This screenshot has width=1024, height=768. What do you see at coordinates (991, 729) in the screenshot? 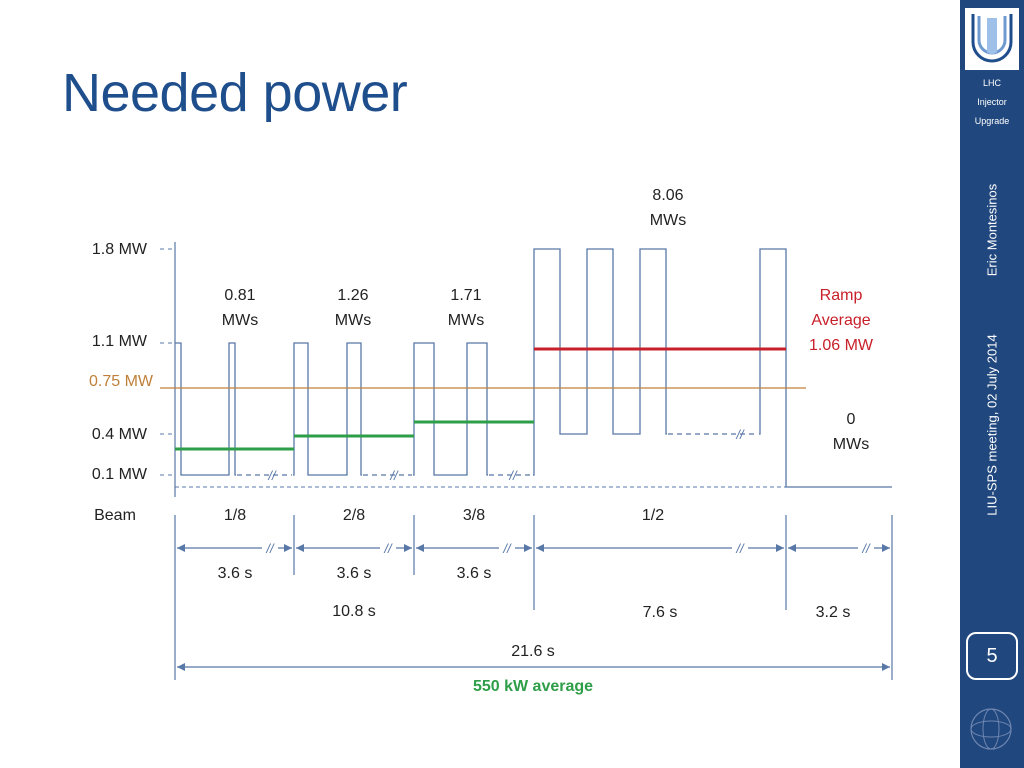
I see `cern-logo-icon` at bounding box center [991, 729].